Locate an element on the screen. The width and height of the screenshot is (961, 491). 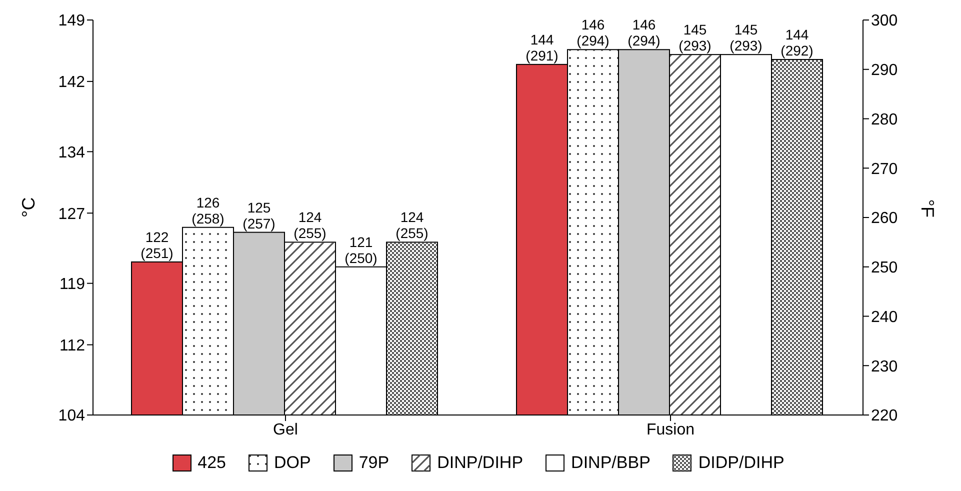
y-tick-label: 142 is located at coordinates (72, 83).